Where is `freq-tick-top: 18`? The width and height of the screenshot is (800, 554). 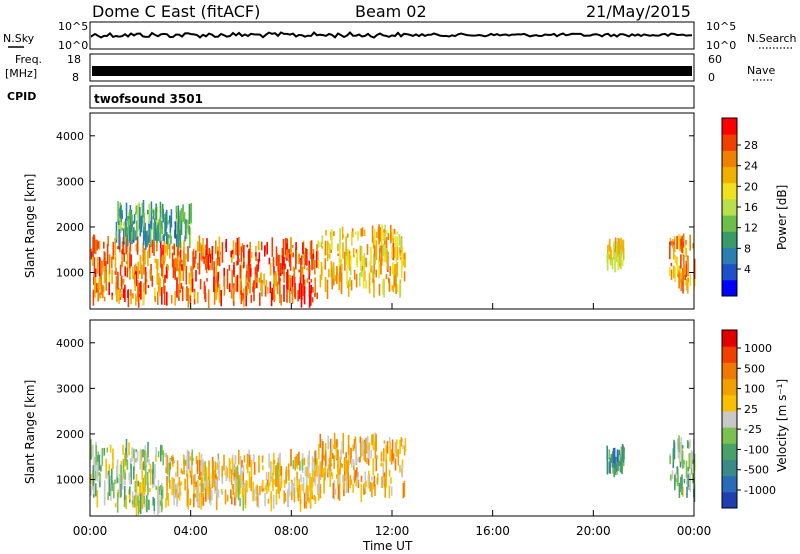
freq-tick-top: 18 is located at coordinates (74, 59).